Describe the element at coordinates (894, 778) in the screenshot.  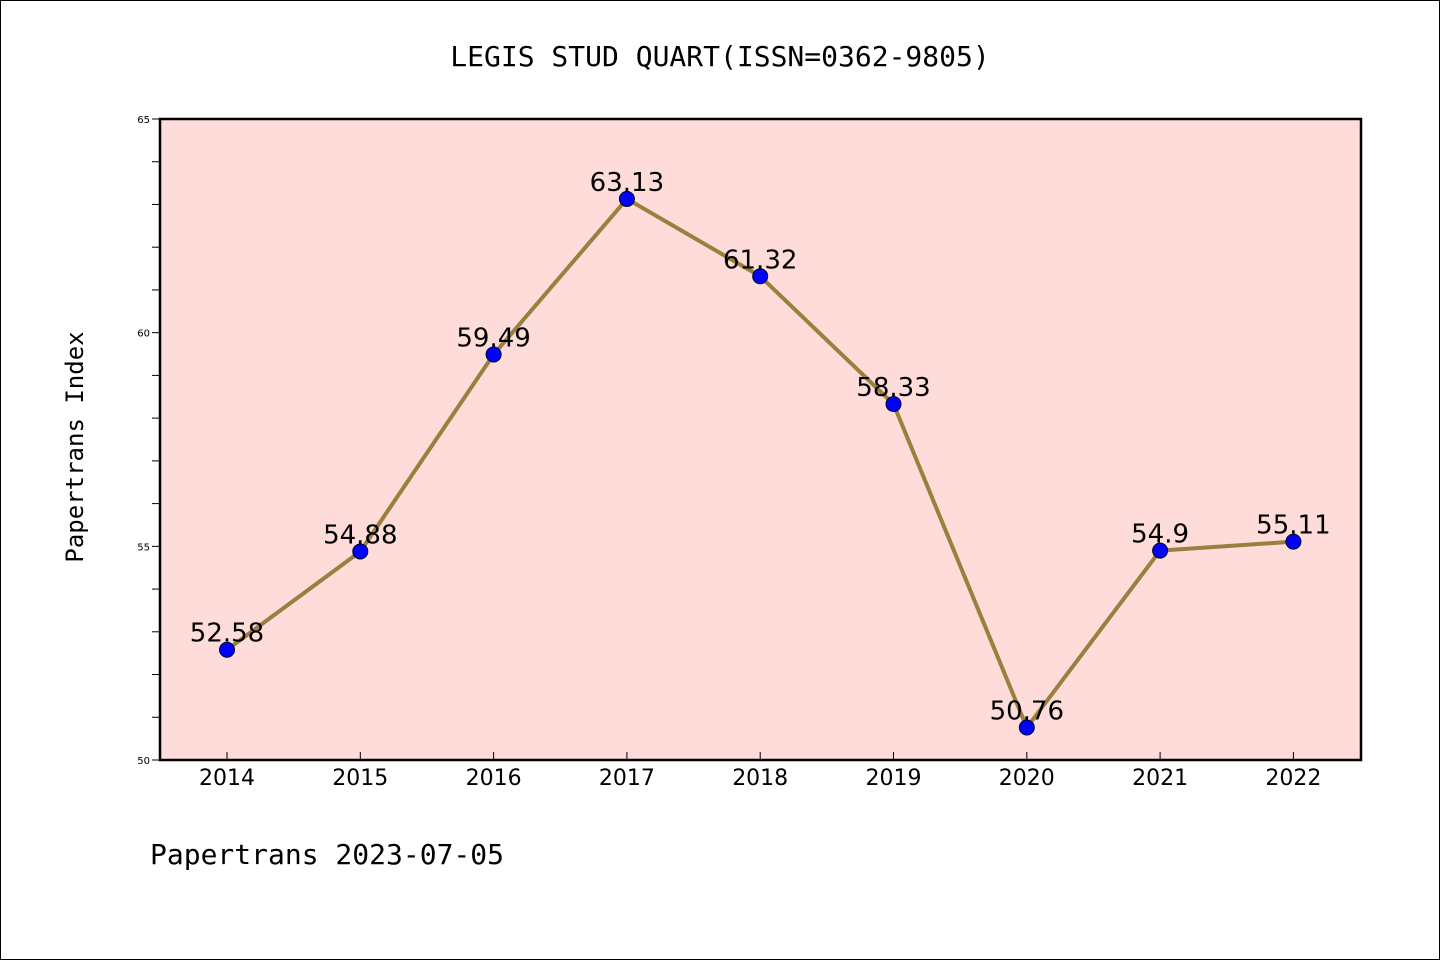
I see `x-tick-label: 2019` at that location.